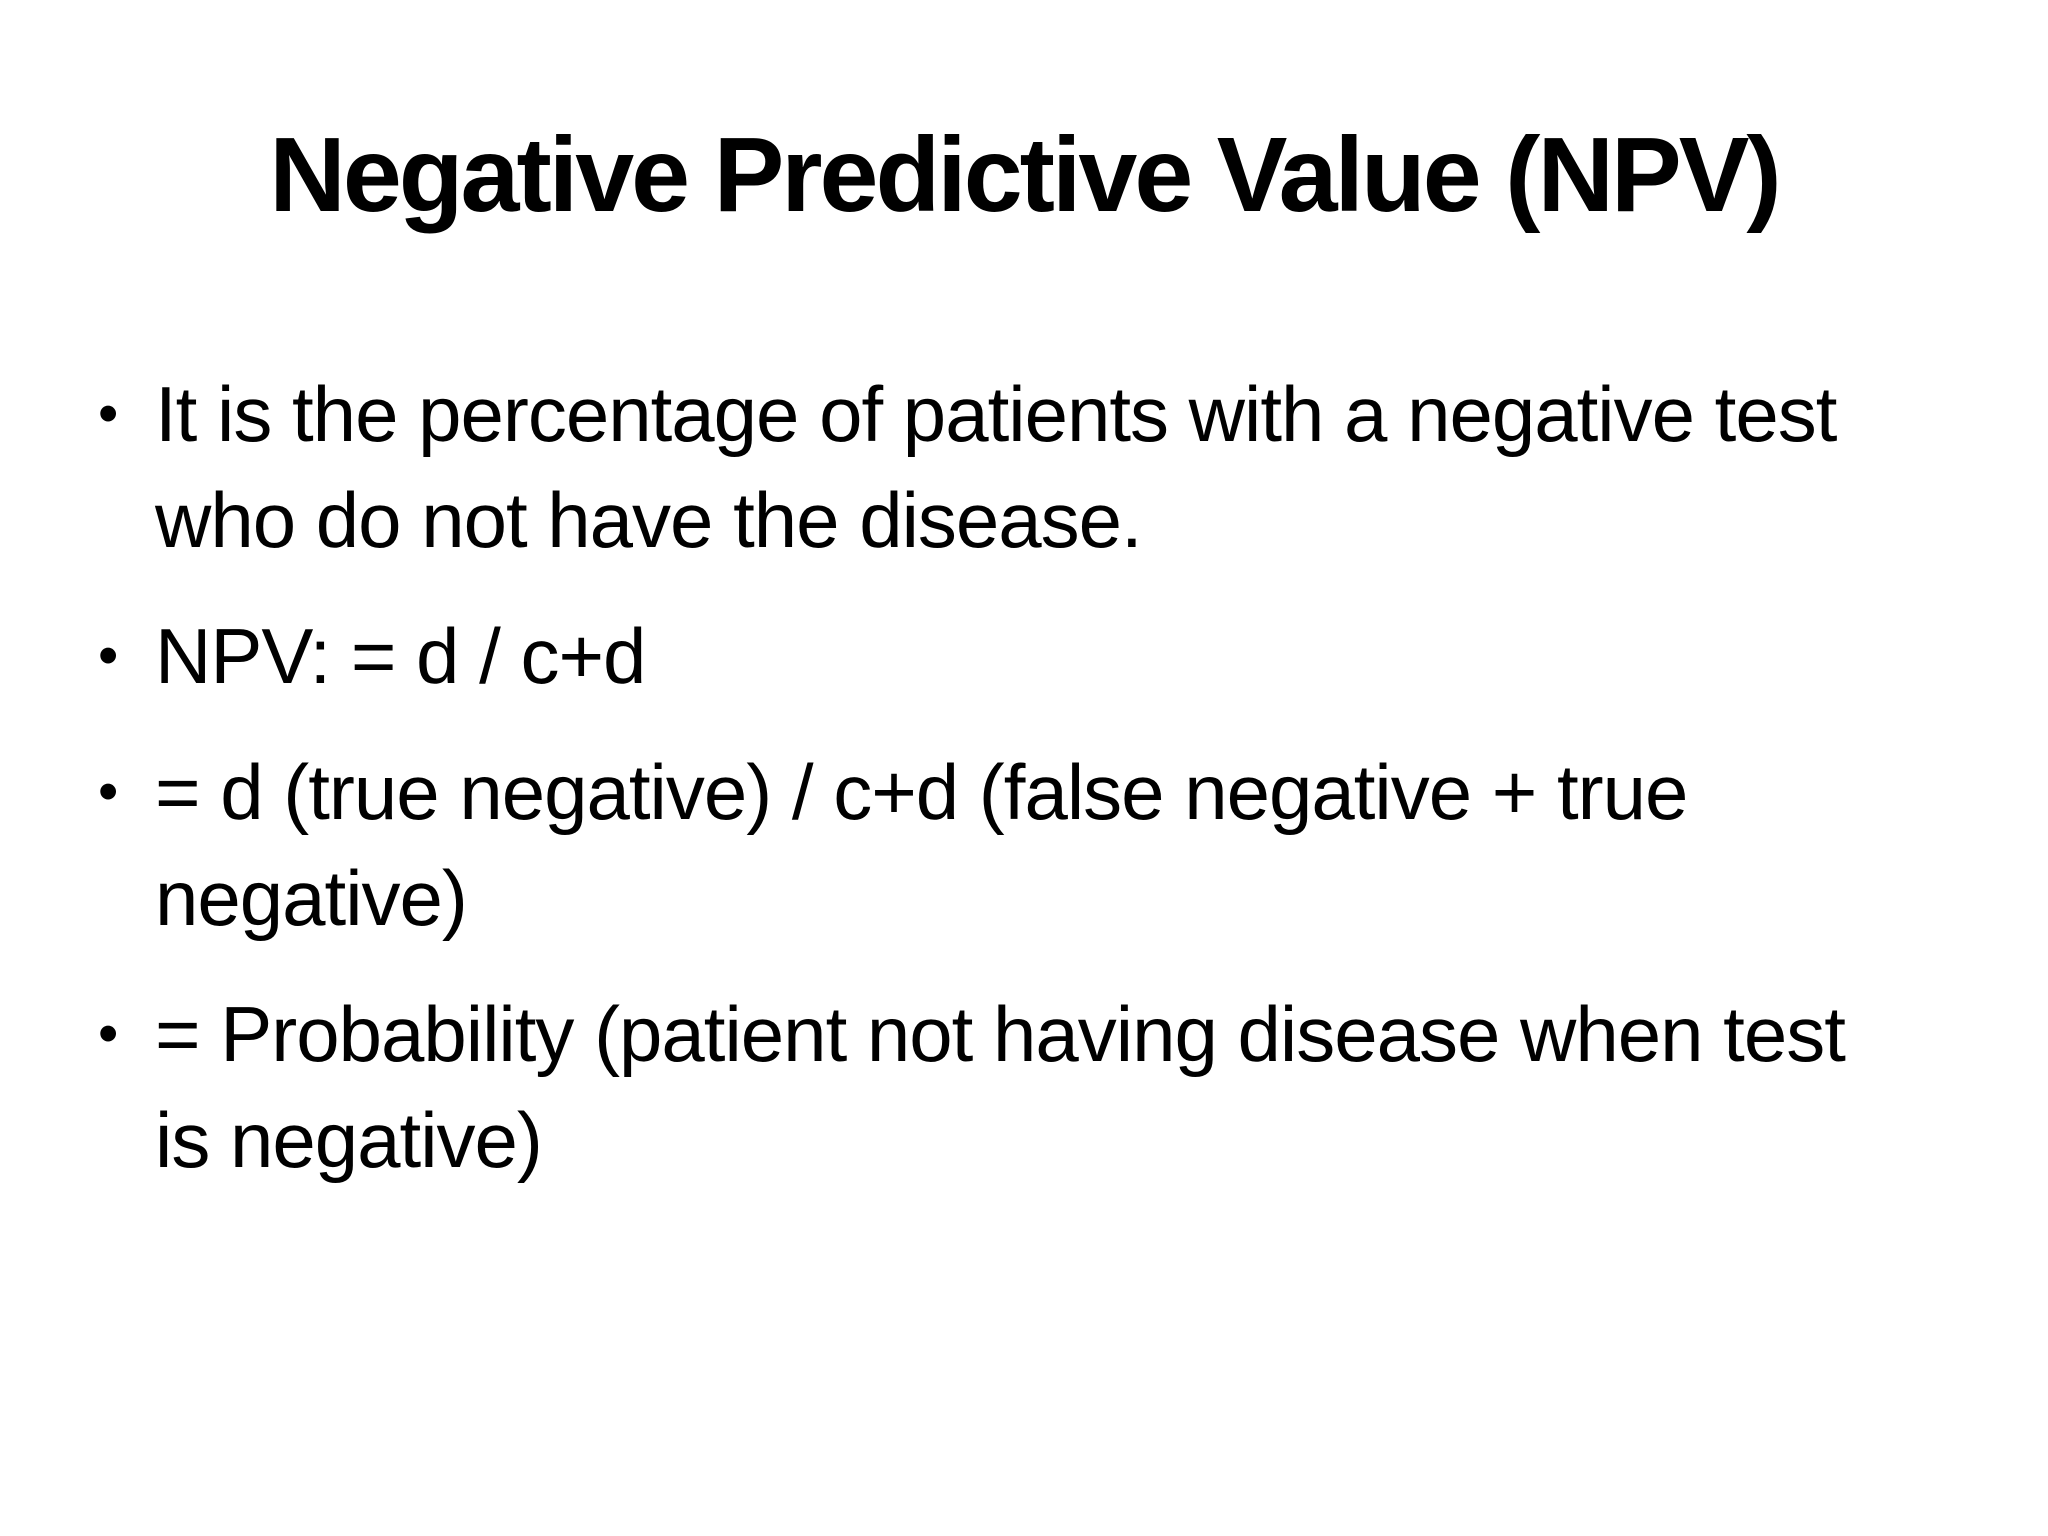 Image resolution: width=2048 pixels, height=1536 pixels. What do you see at coordinates (1033, 656) in the screenshot?
I see `bullet-item: • NPV: = d / c+d` at bounding box center [1033, 656].